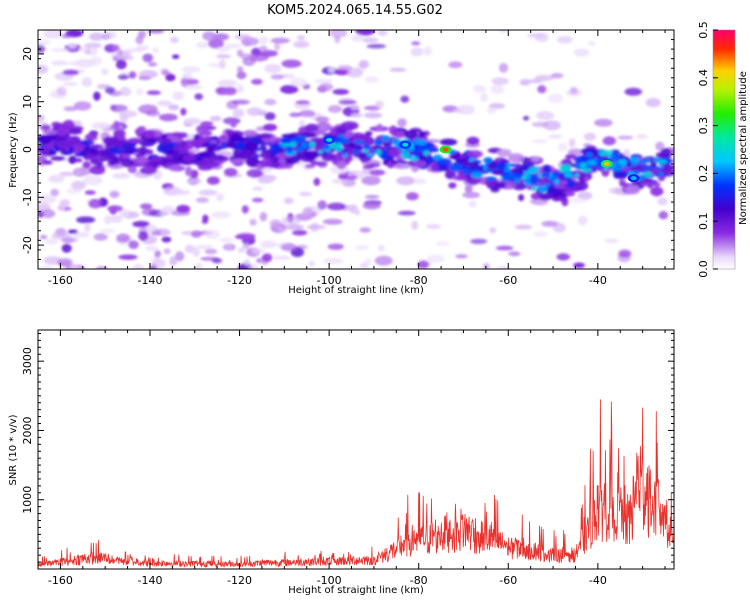 The image size is (750, 600). Describe the element at coordinates (598, 580) in the screenshot. I see `snr-x-tick-label: -40` at that location.